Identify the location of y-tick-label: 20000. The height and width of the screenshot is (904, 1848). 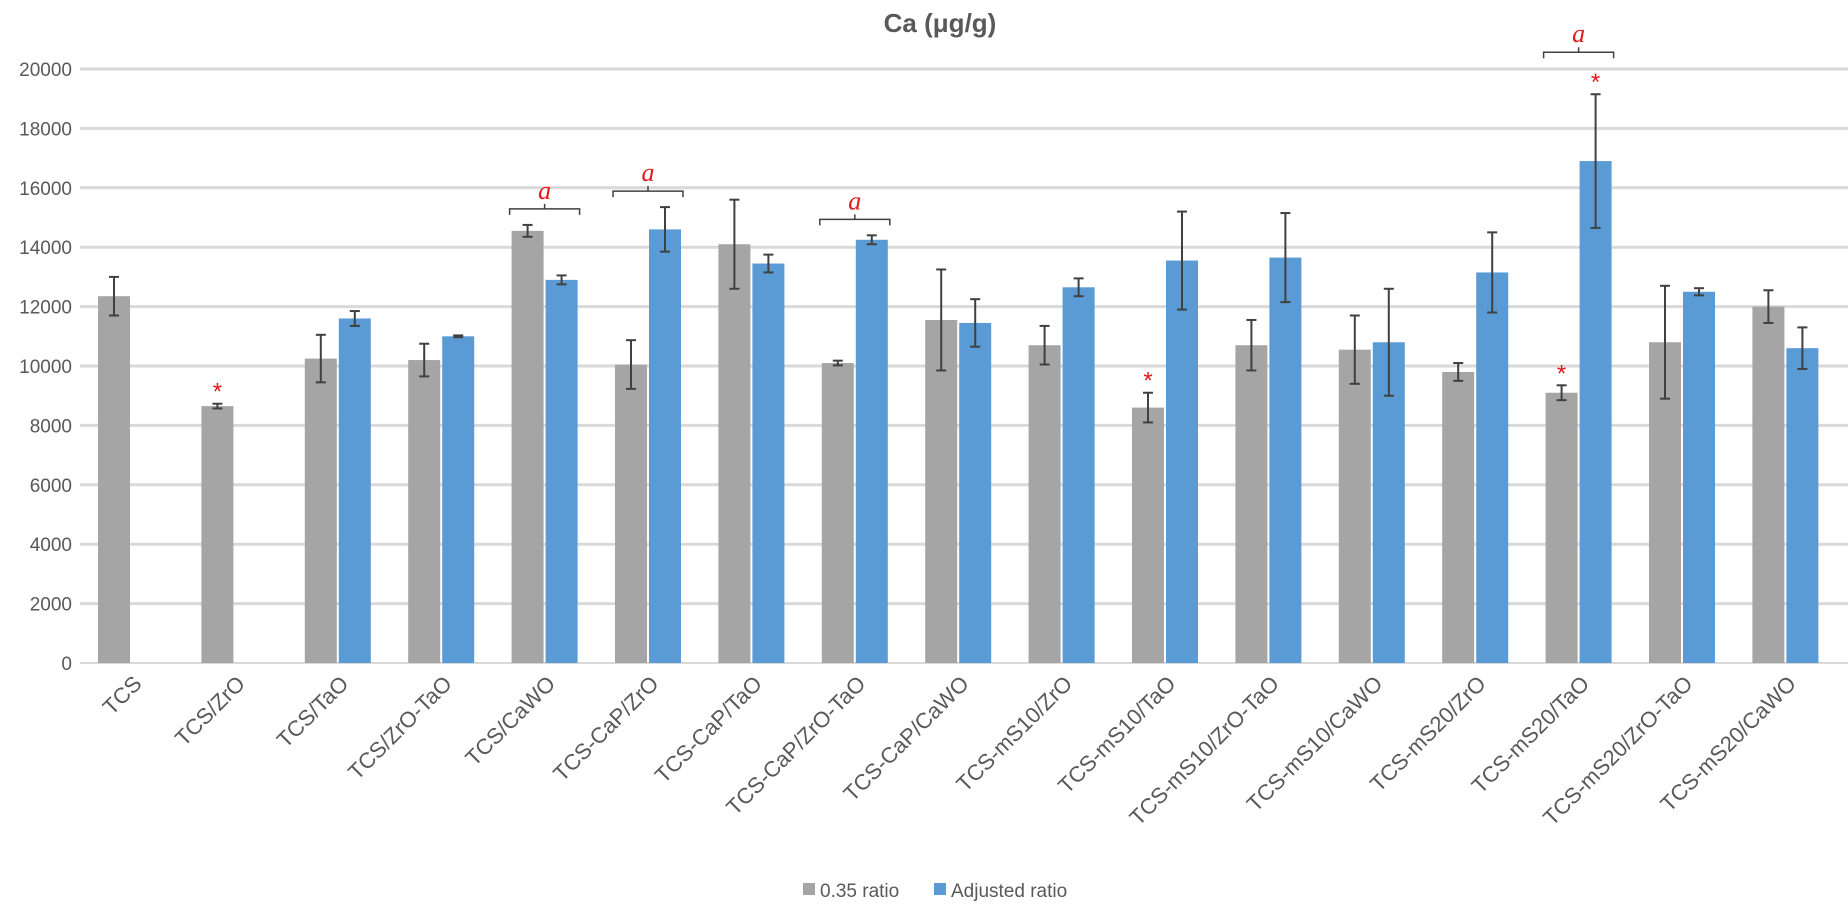
(45, 70).